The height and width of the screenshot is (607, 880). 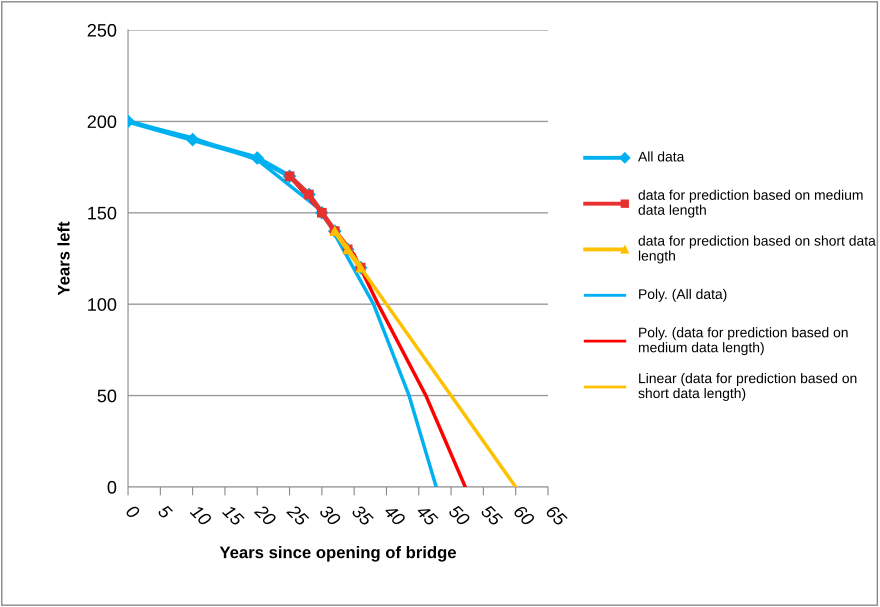 I want to click on legend-label: data for prediction based on short data length, so click(x=757, y=250).